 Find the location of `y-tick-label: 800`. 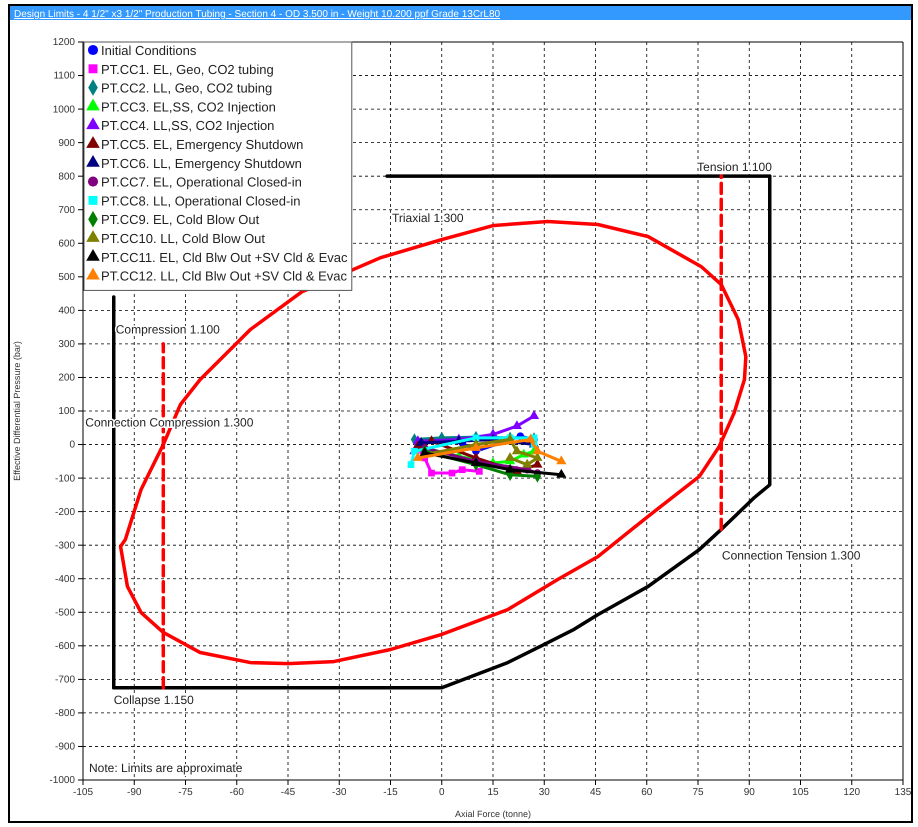

y-tick-label: 800 is located at coordinates (67, 176).